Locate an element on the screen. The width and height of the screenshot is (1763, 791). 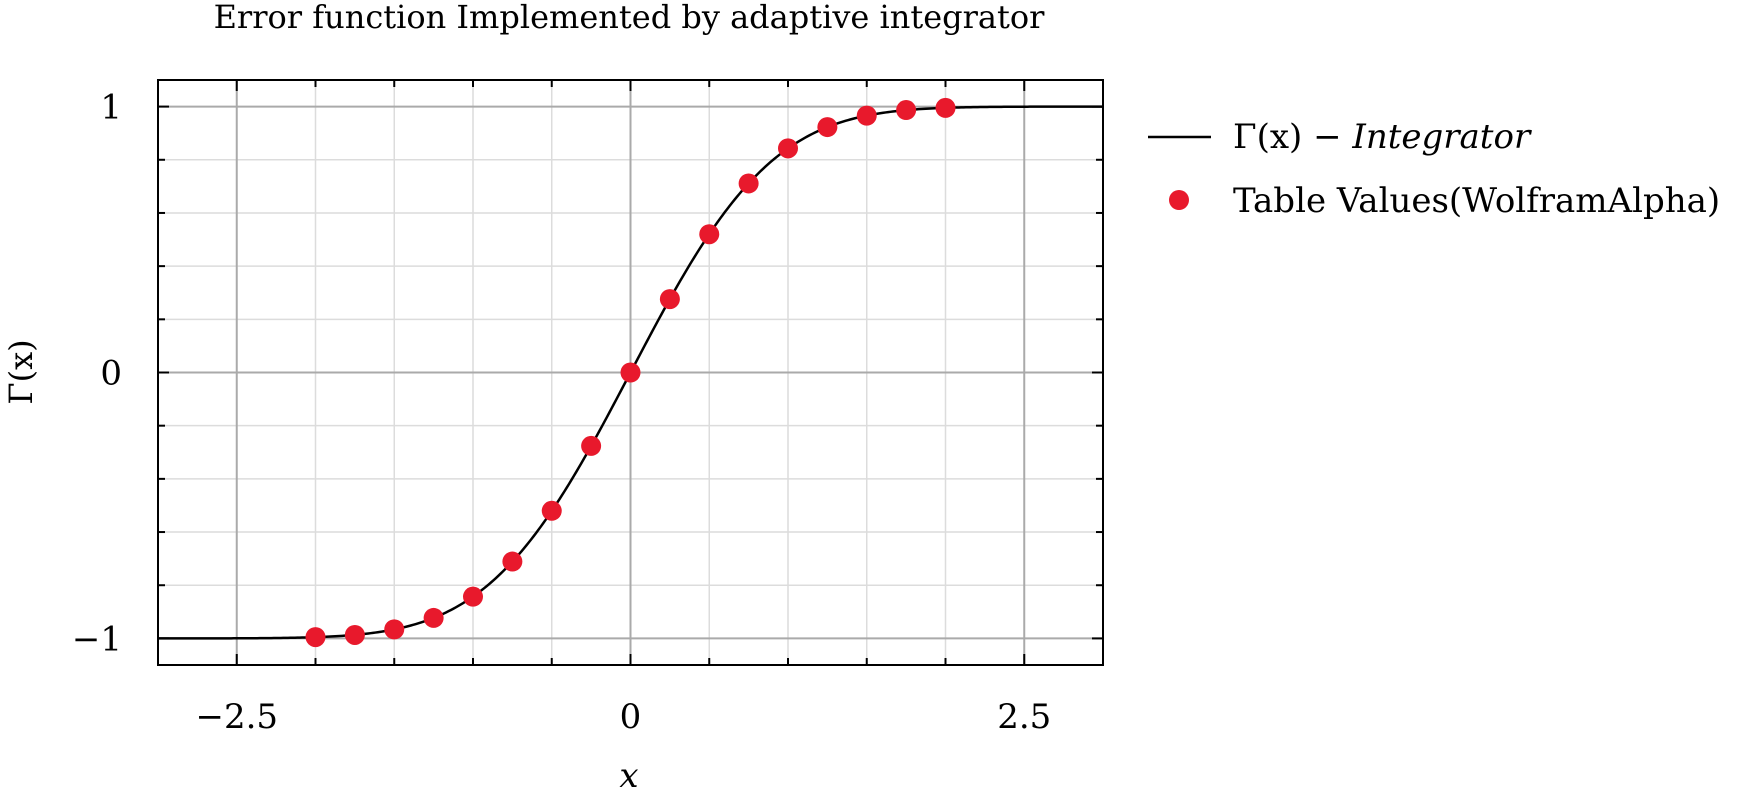
x-tick-label: 2.5 is located at coordinates (1024, 717).